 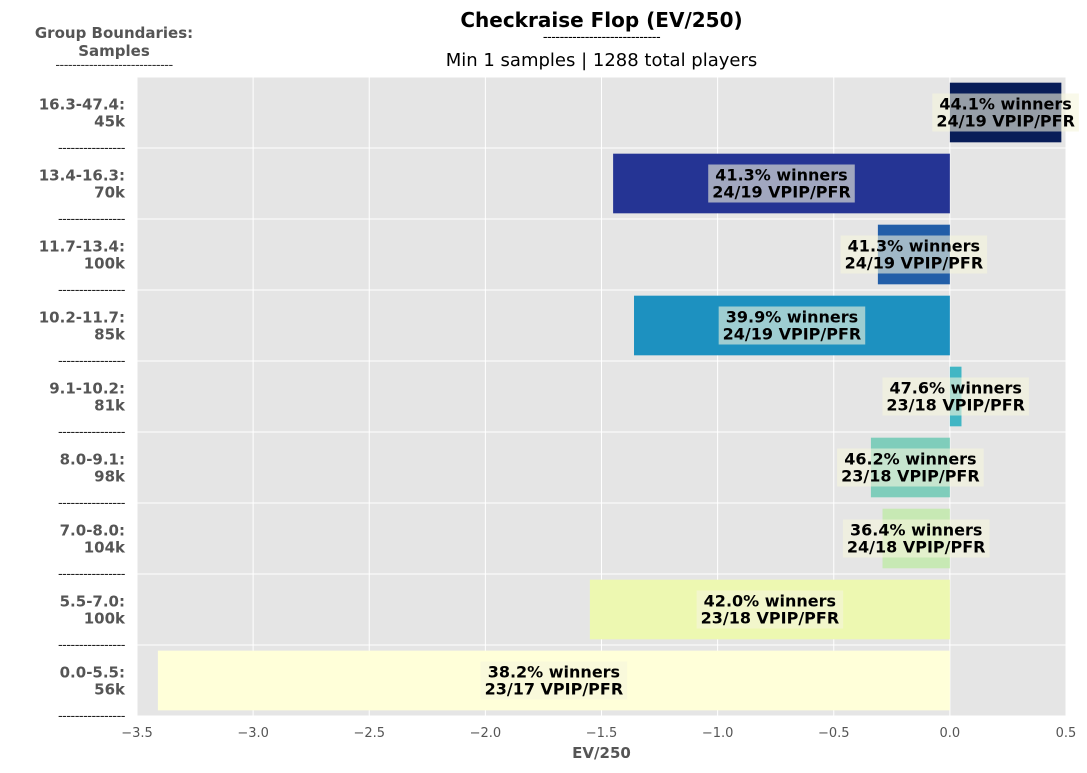 I want to click on bar-vpip-label: 24/18 VPIP/PFR, so click(x=916, y=547).